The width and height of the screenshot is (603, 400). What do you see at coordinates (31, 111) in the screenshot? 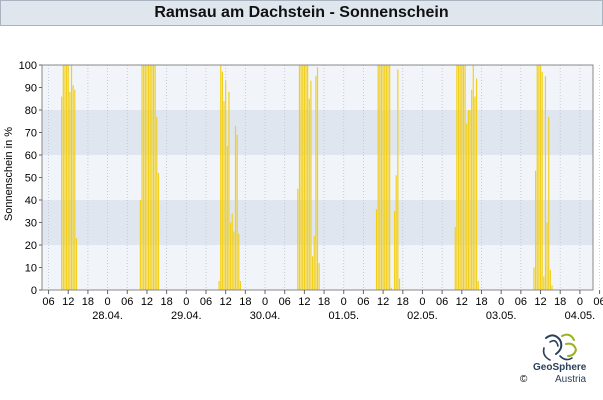
I see `y-tick-label: 80` at bounding box center [31, 111].